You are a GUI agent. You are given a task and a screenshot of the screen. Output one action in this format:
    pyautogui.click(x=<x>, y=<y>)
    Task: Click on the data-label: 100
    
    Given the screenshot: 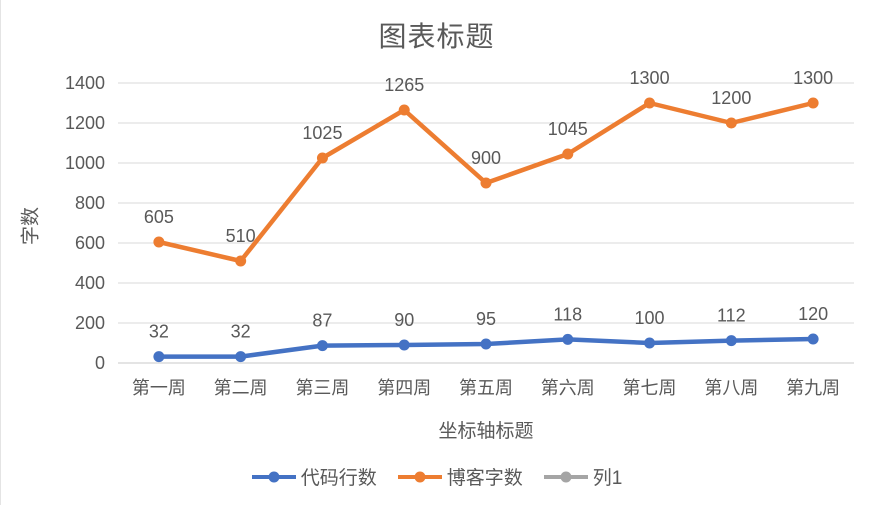 What is the action you would take?
    pyautogui.click(x=650, y=318)
    